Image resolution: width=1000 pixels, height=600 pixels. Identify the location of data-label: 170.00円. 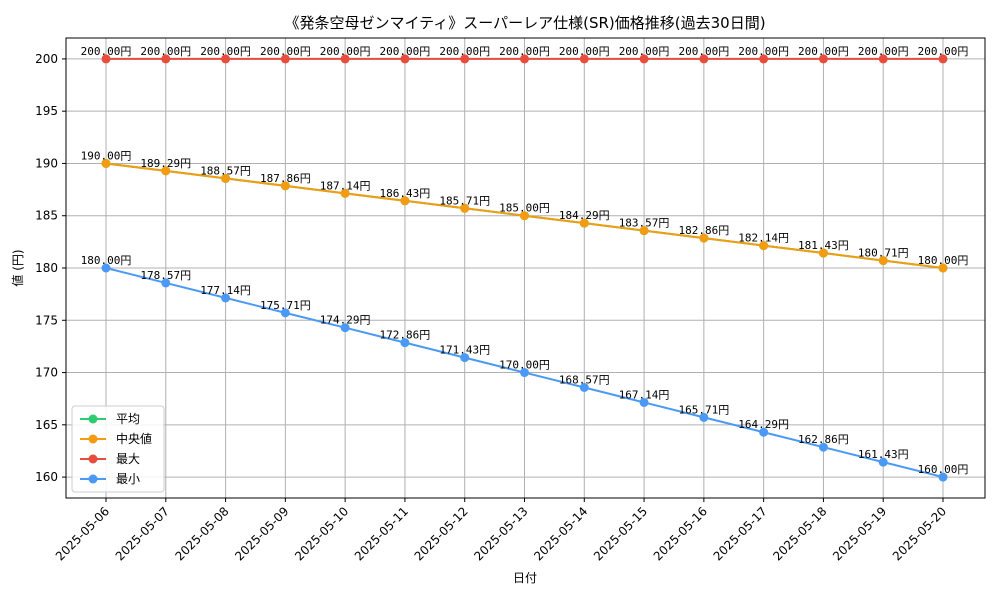
(524, 365).